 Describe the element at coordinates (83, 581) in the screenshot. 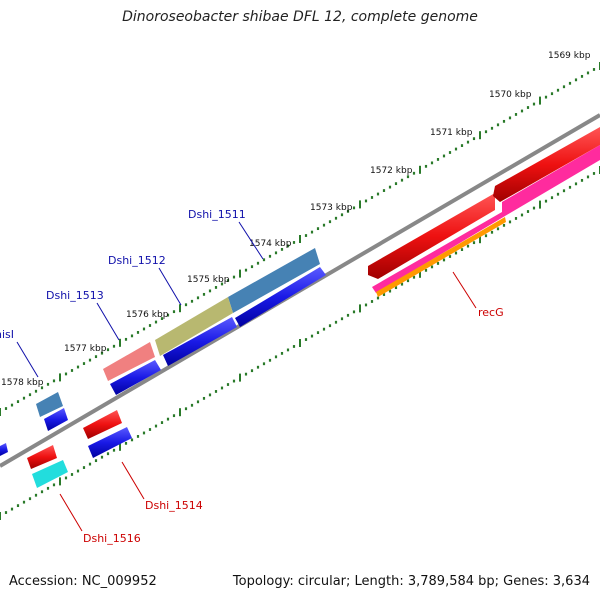

I see `accession-text: Accession: NC_009952` at that location.